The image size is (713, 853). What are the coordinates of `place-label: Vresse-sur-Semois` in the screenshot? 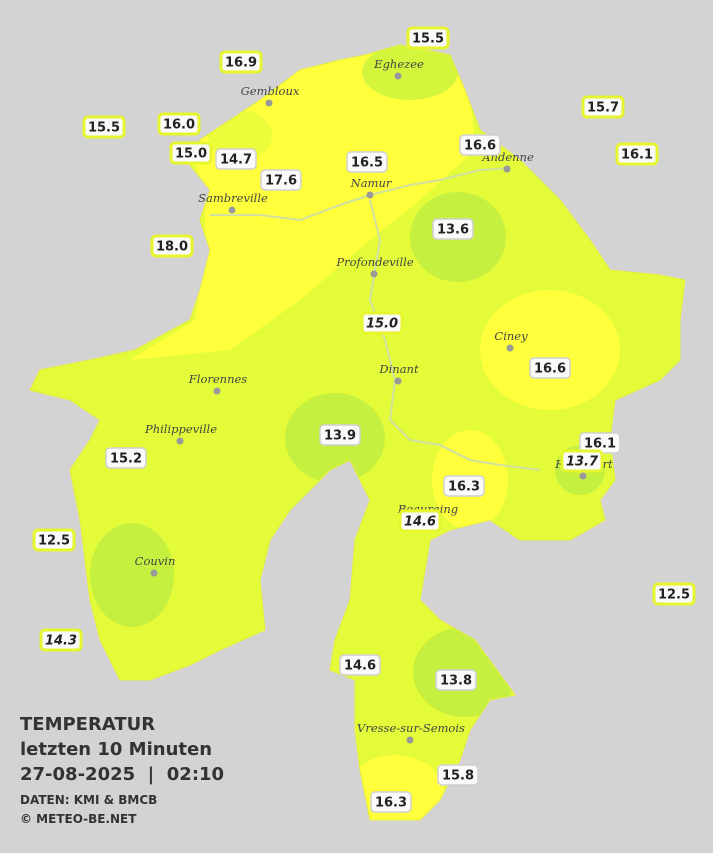 It's located at (411, 728).